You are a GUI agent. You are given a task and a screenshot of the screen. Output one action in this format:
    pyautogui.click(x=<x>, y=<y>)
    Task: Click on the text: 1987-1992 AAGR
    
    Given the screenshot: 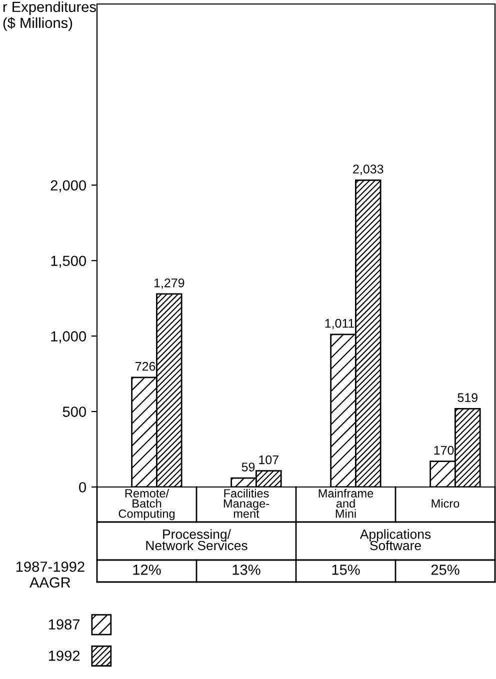 What is the action you would take?
    pyautogui.click(x=50, y=575)
    